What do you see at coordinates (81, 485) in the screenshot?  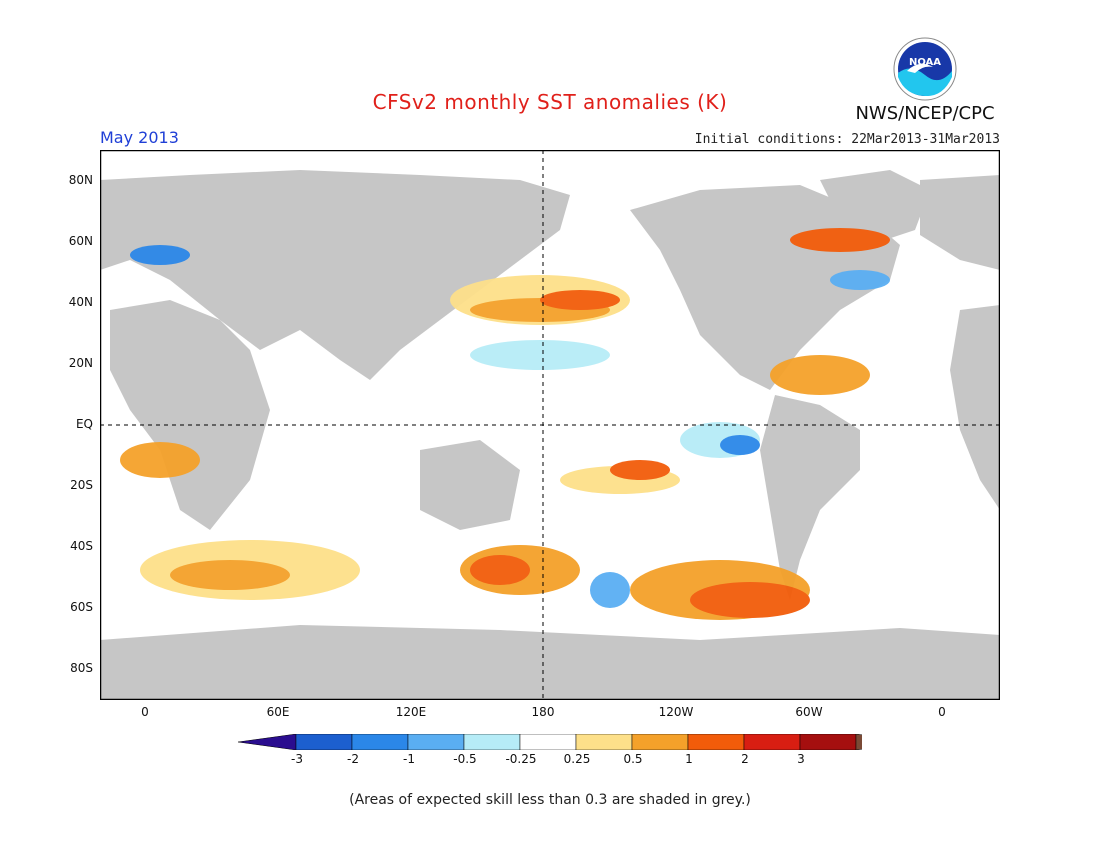 I see `y-tick: 20S` at bounding box center [81, 485].